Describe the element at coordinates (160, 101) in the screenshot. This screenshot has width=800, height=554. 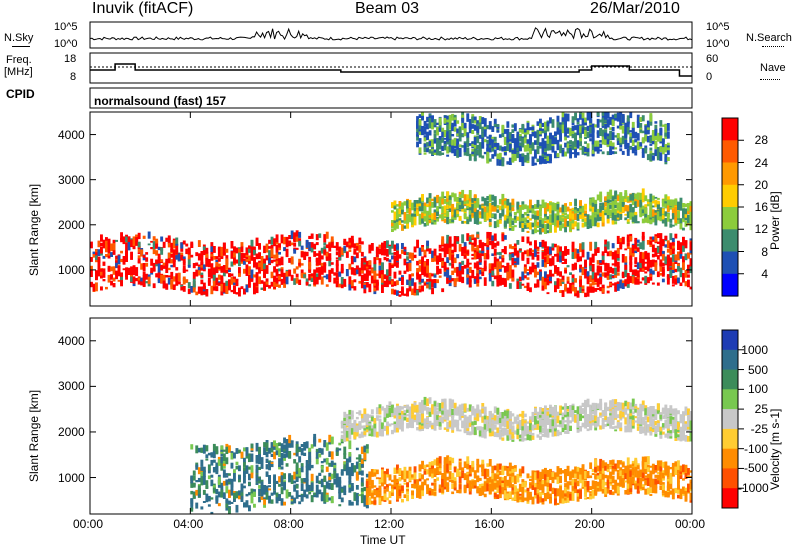
I see `cpid-name: normalsound (fast) 157` at that location.